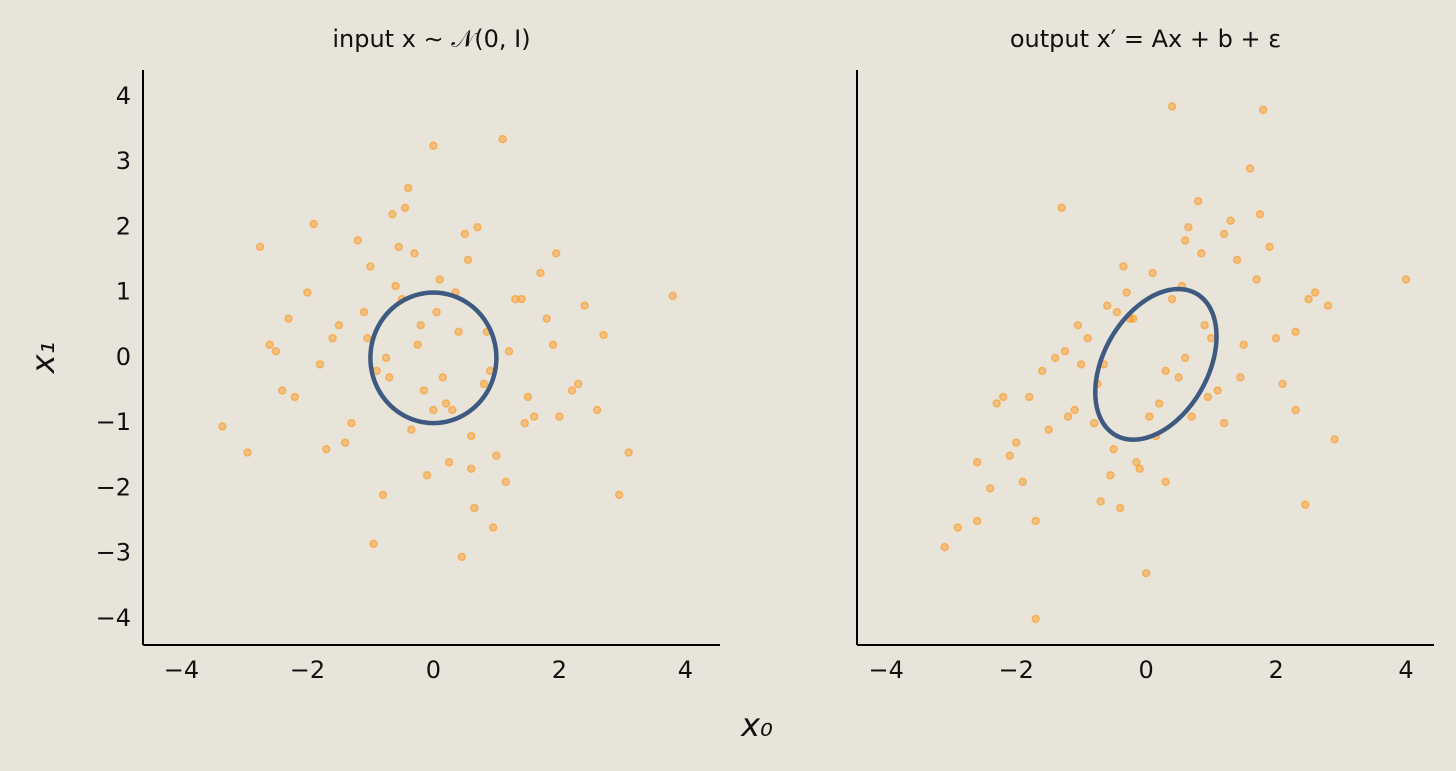  I want to click on x-tick-label: 2, so click(1275, 670).